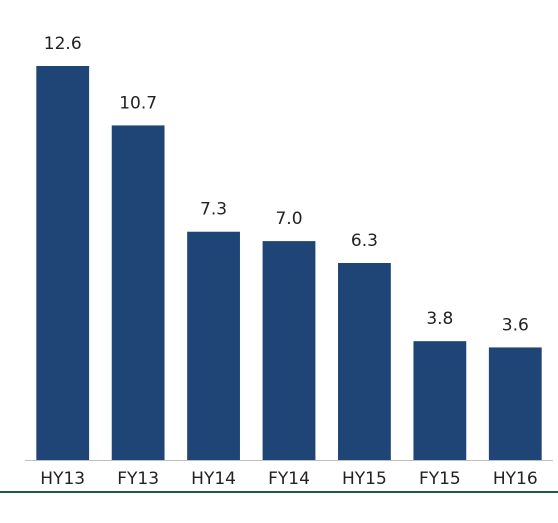 The width and height of the screenshot is (558, 523). What do you see at coordinates (515, 325) in the screenshot?
I see `data-label: 3.6` at bounding box center [515, 325].